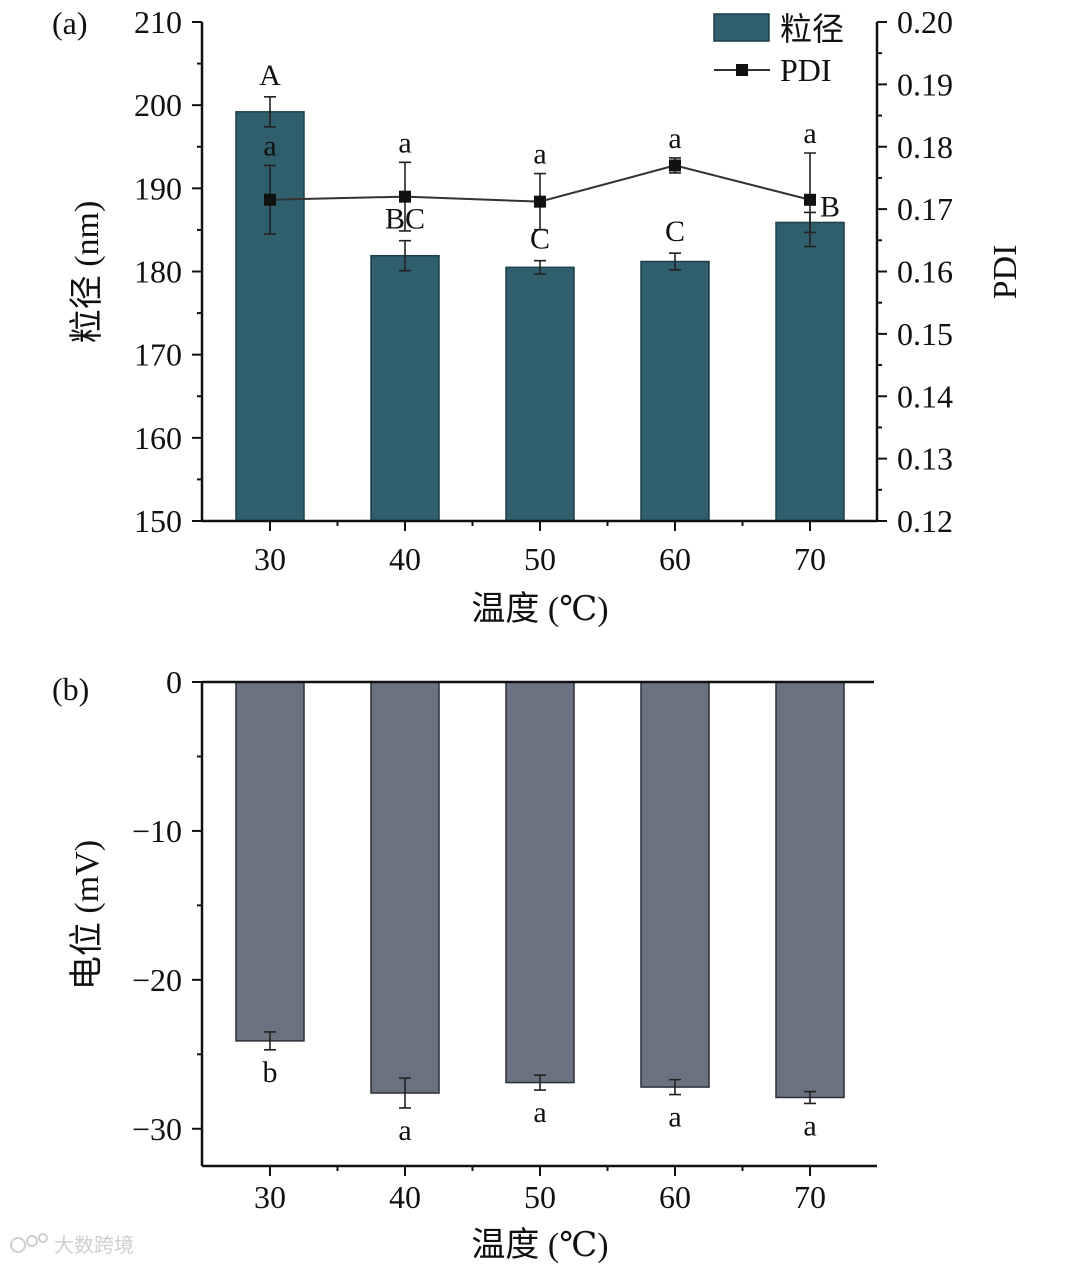  Describe the element at coordinates (925, 334) in the screenshot. I see `y2-tick-label-0.15: 0.15` at that location.